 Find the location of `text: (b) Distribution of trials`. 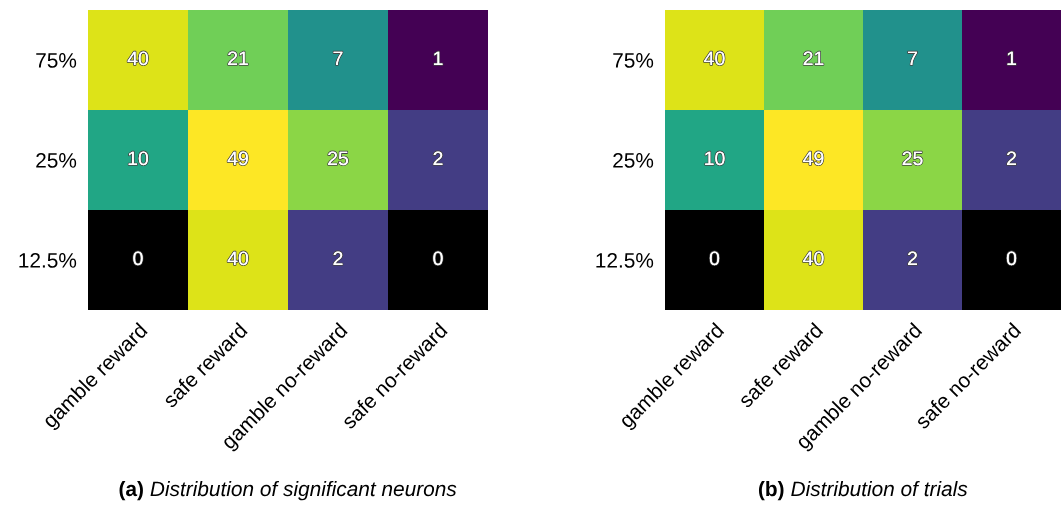

text: (b) Distribution of trials is located at coordinates (863, 490).